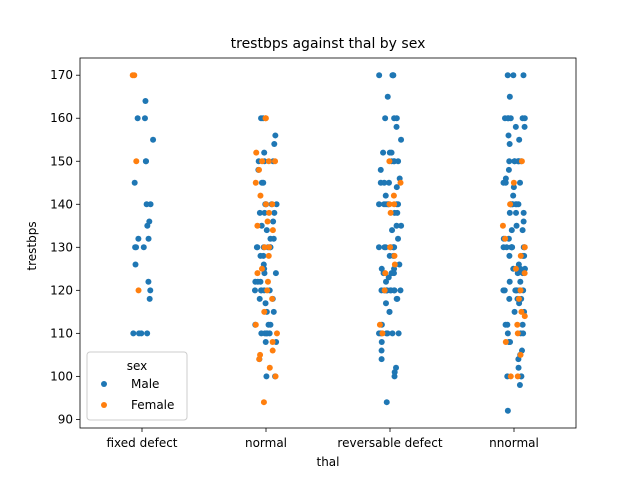 The height and width of the screenshot is (480, 640). Describe the element at coordinates (152, 405) in the screenshot. I see `female-legend-label: Female` at that location.